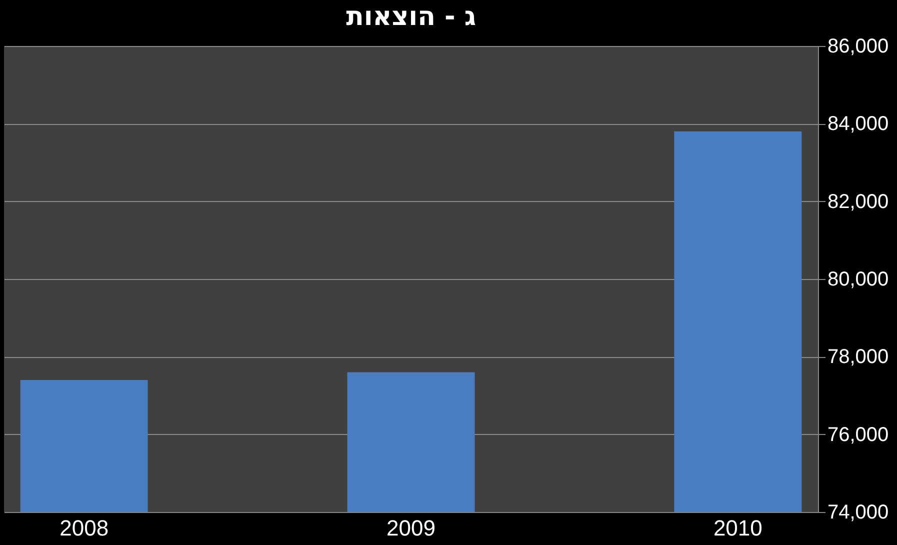  Describe the element at coordinates (411, 528) in the screenshot. I see `x-tick-label: 2009` at that location.